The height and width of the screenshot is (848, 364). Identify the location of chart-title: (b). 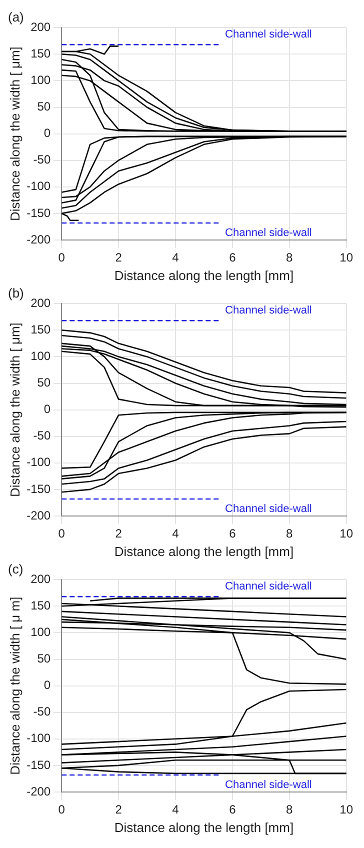
(16, 292).